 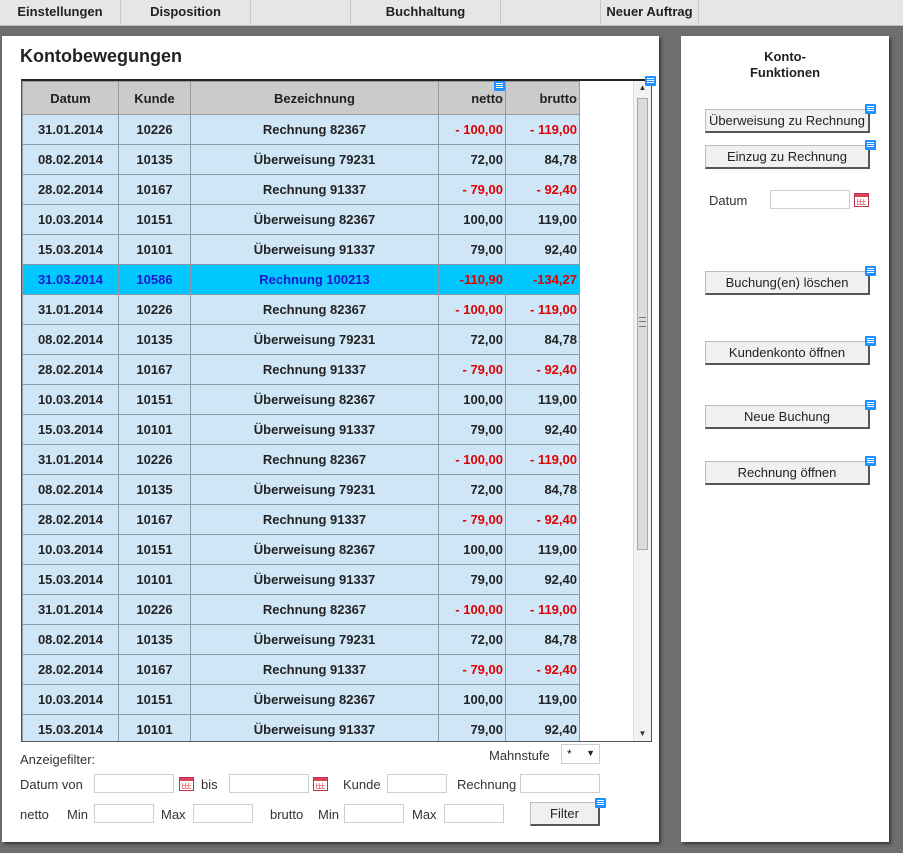 What do you see at coordinates (124, 813) in the screenshot?
I see `netto-min-input` at bounding box center [124, 813].